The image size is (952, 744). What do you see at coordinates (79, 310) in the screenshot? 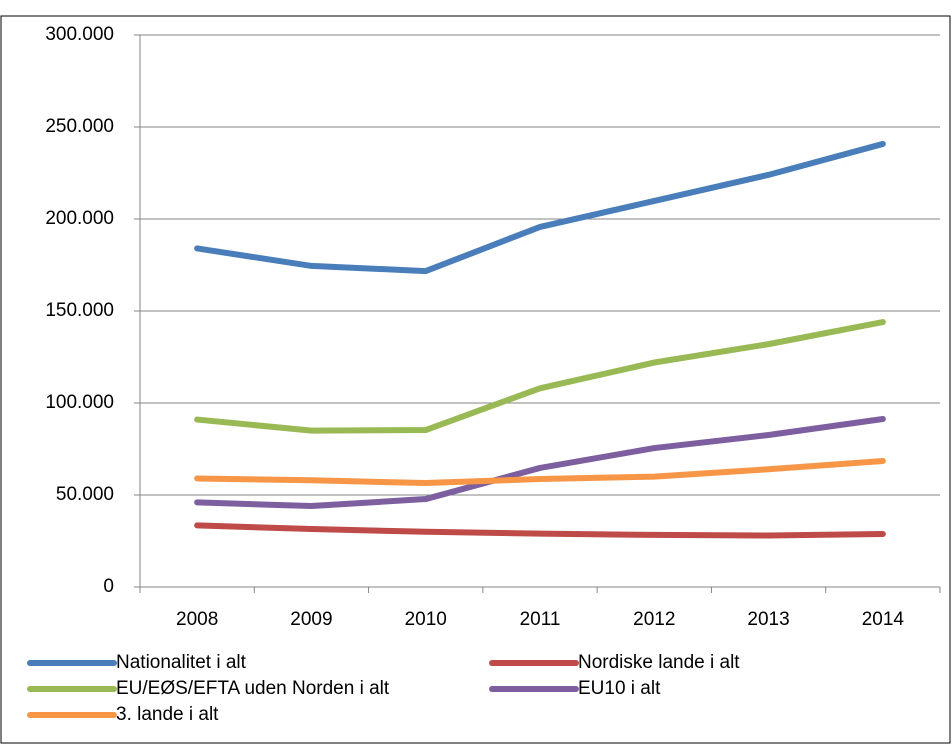
I see `y-tick-label: 150.000` at bounding box center [79, 310].